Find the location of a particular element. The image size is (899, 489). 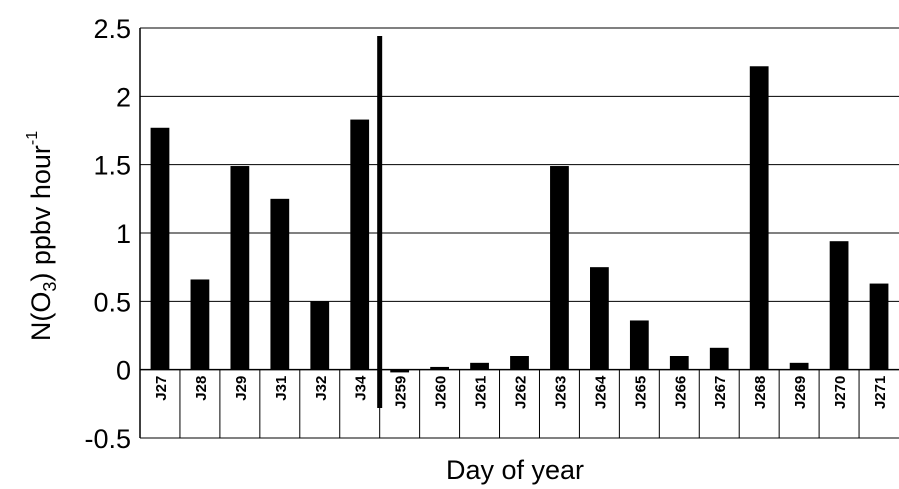

y-tick-label: 1.5 is located at coordinates (112, 166).